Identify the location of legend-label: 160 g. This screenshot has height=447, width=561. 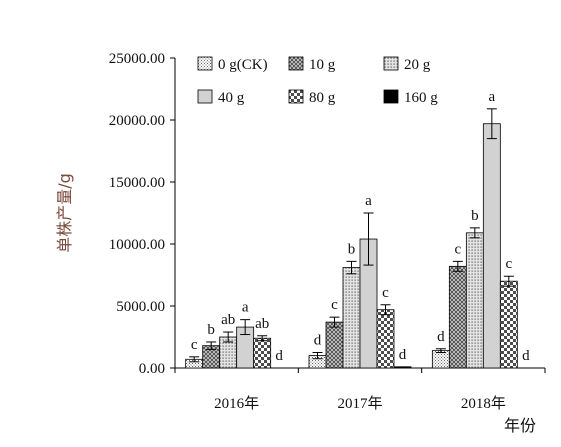
(421, 98).